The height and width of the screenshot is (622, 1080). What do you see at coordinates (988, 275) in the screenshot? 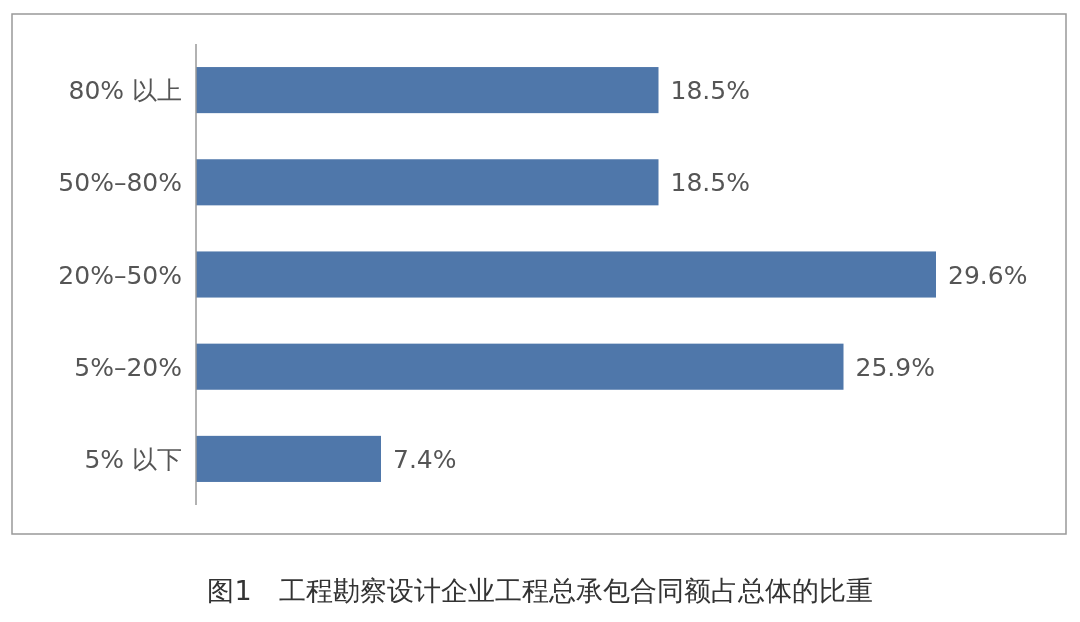
I see `data-label: 29.6%` at bounding box center [988, 275].